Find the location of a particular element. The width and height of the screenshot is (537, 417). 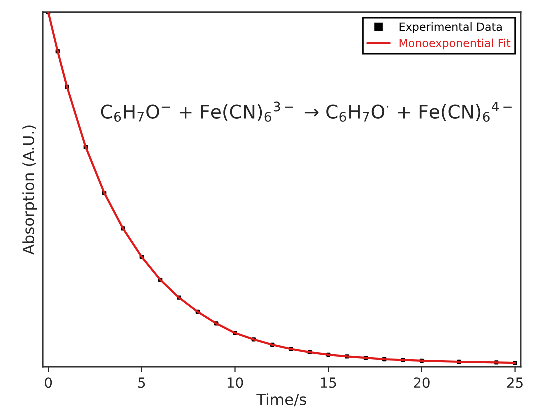

text: C$_{6}$H$_{7}$O$^{−}$ + Fe(CN)$_{6}$$^{3−}$ → C$_{6}$H$_{7}$O$^{·}$ + Fe(CN)$_{6}$$^{4−}$ is located at coordinates (306, 112).